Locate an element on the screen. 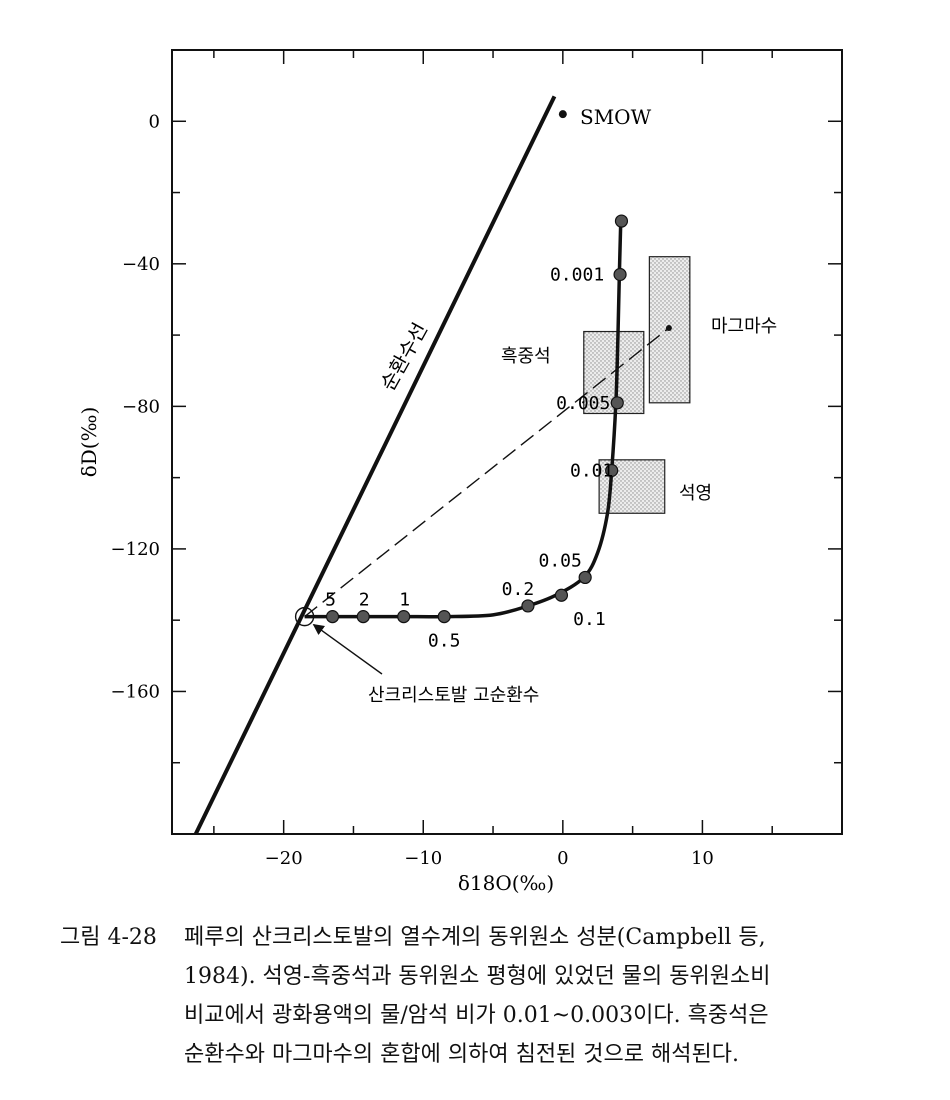 The height and width of the screenshot is (1100, 950). data-point-label: 2 is located at coordinates (364, 600).